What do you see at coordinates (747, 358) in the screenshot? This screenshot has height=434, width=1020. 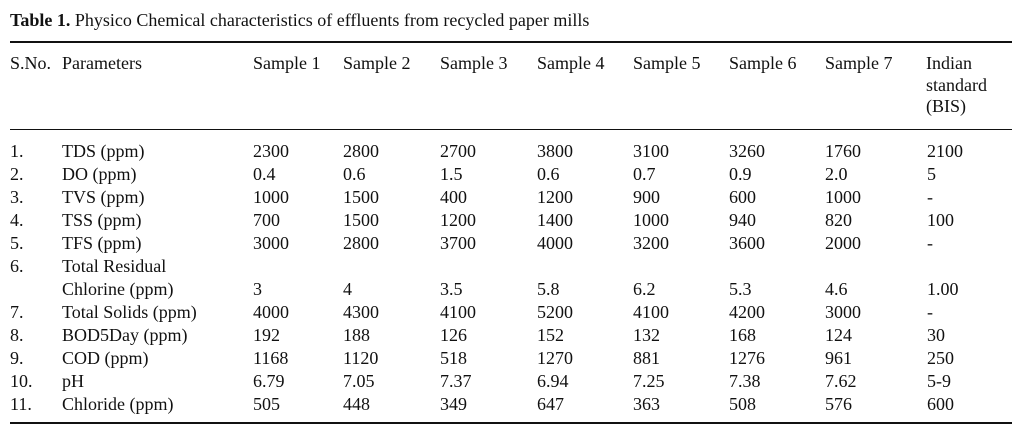 I see `row-sample-6: 1276` at bounding box center [747, 358].